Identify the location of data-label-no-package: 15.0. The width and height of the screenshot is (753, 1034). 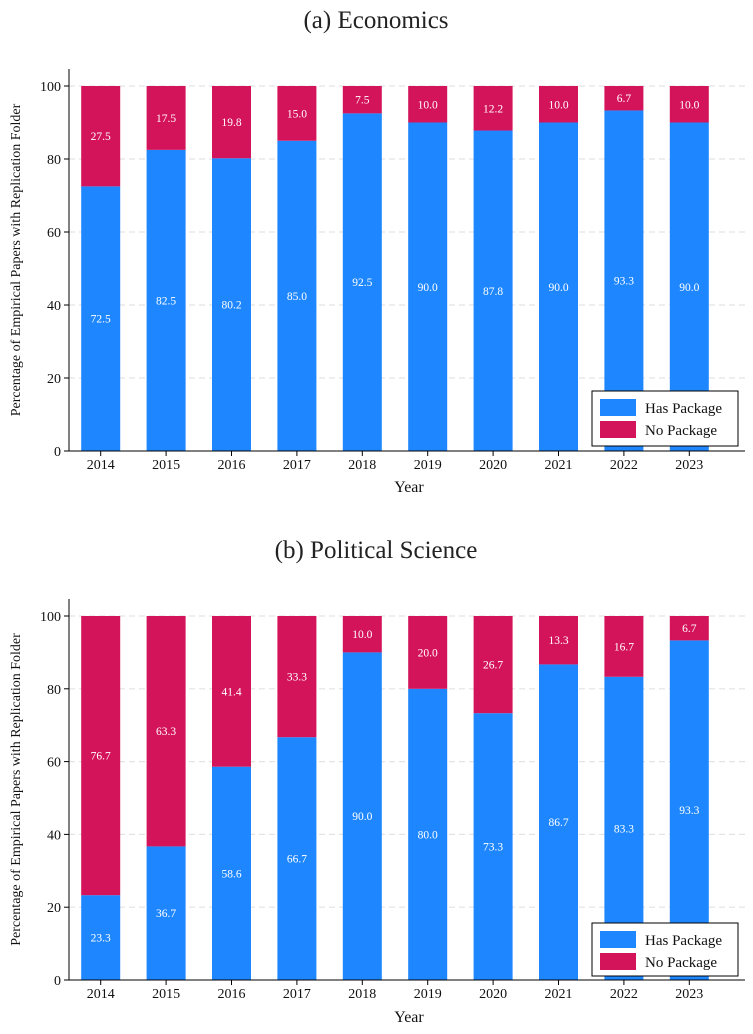
(297, 114).